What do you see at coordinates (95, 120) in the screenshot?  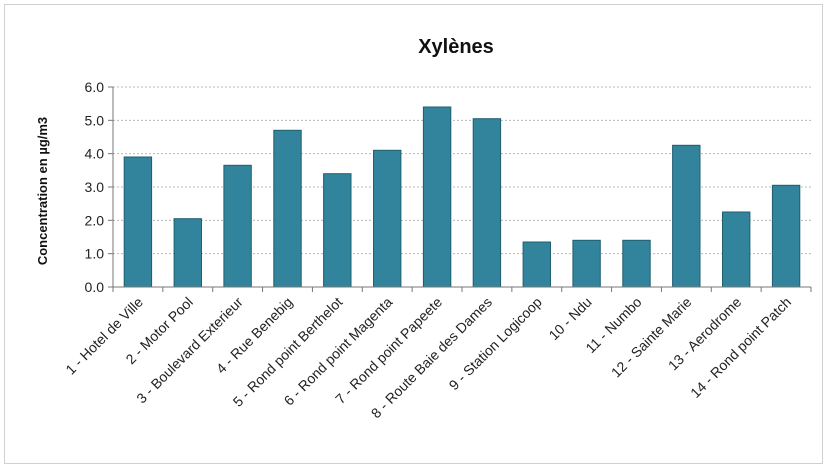 I see `y-tick-label: 5.0` at bounding box center [95, 120].